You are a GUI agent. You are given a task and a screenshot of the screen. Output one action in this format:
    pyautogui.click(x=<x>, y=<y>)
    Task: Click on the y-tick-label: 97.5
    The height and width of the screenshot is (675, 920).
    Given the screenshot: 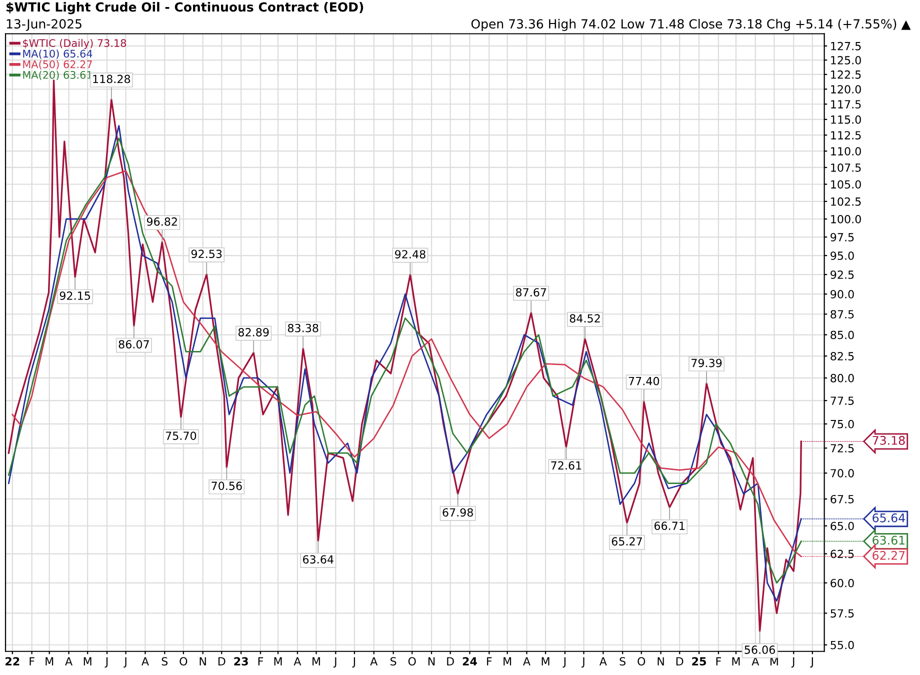 What is the action you would take?
    pyautogui.click(x=842, y=237)
    